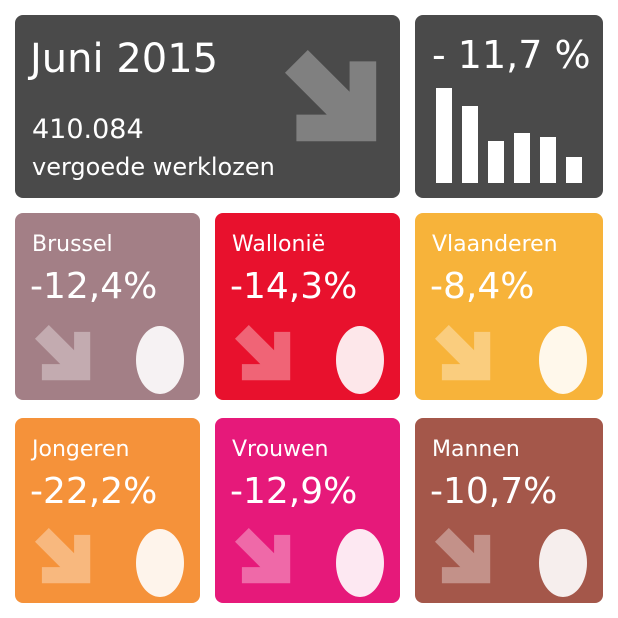 The width and height of the screenshot is (618, 618). What do you see at coordinates (72, 244) in the screenshot?
I see `tile-name: Brussel` at bounding box center [72, 244].